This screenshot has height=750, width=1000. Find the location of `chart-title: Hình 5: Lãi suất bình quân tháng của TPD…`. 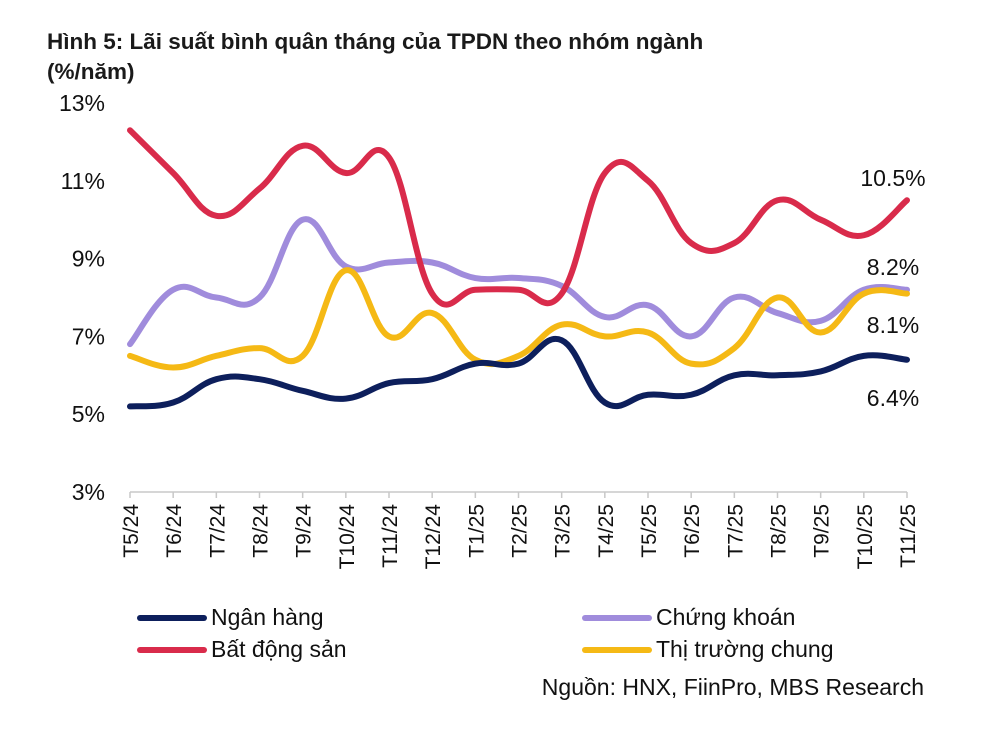

chart-title: Hình 5: Lãi suất bình quân tháng của TPD… is located at coordinates (375, 57).